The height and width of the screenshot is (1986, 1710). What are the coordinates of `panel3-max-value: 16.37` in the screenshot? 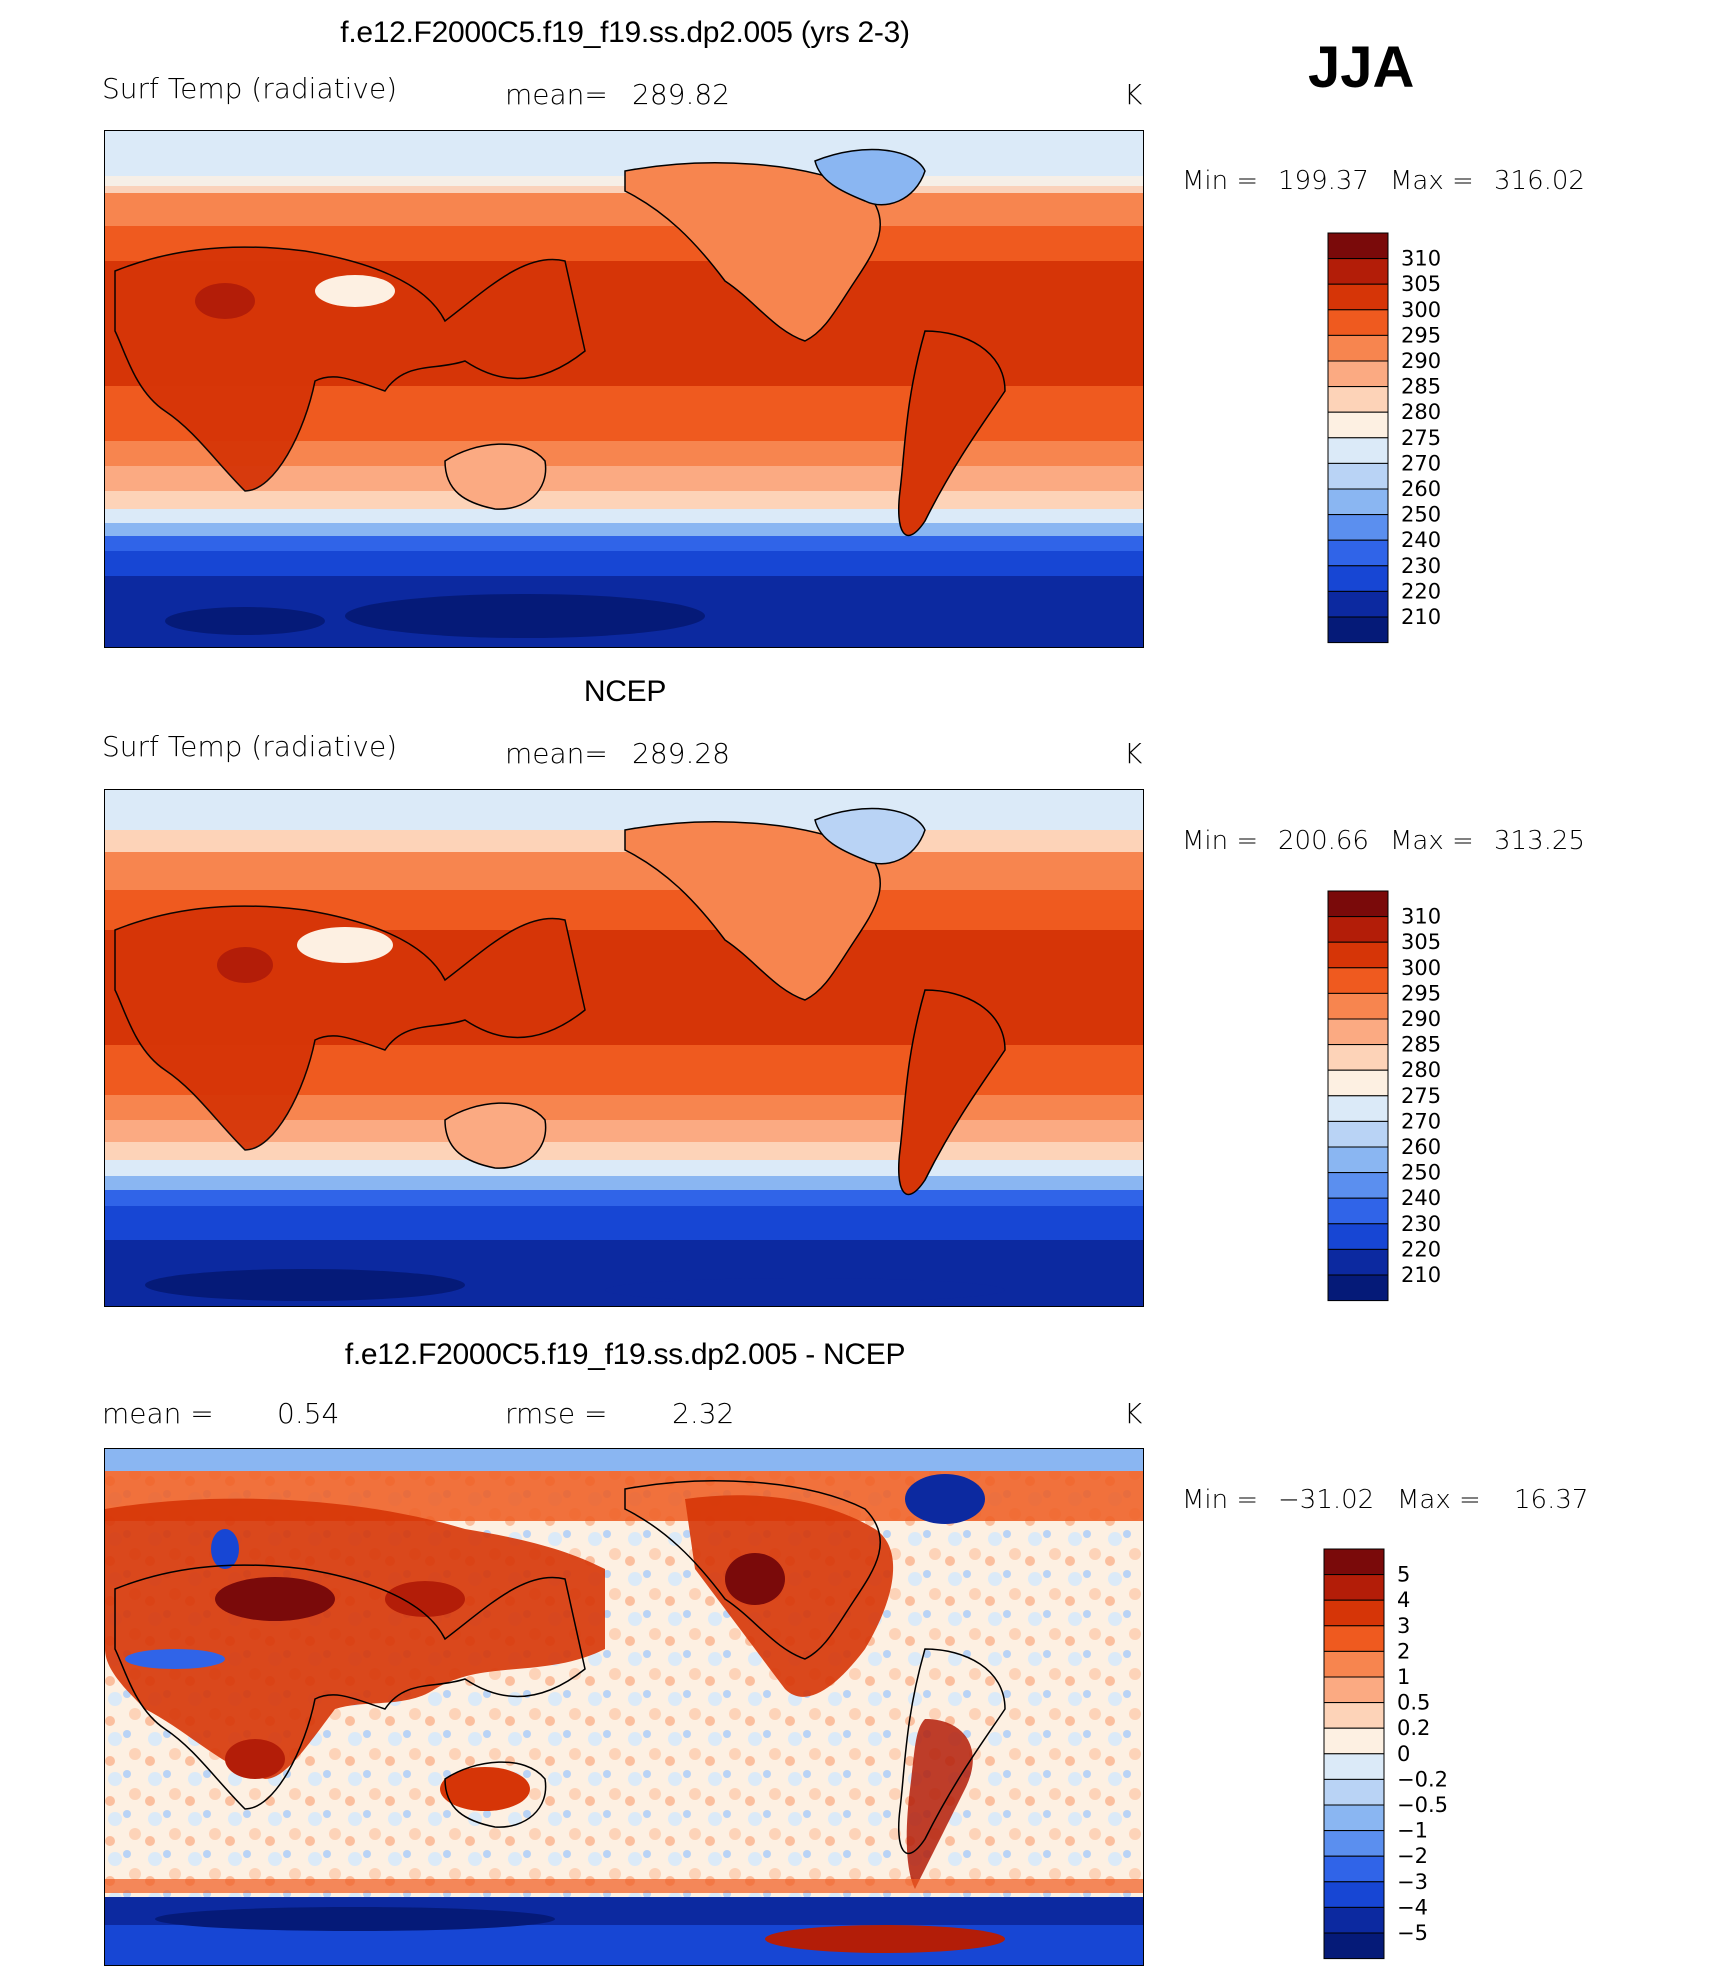 It's located at (1551, 1500).